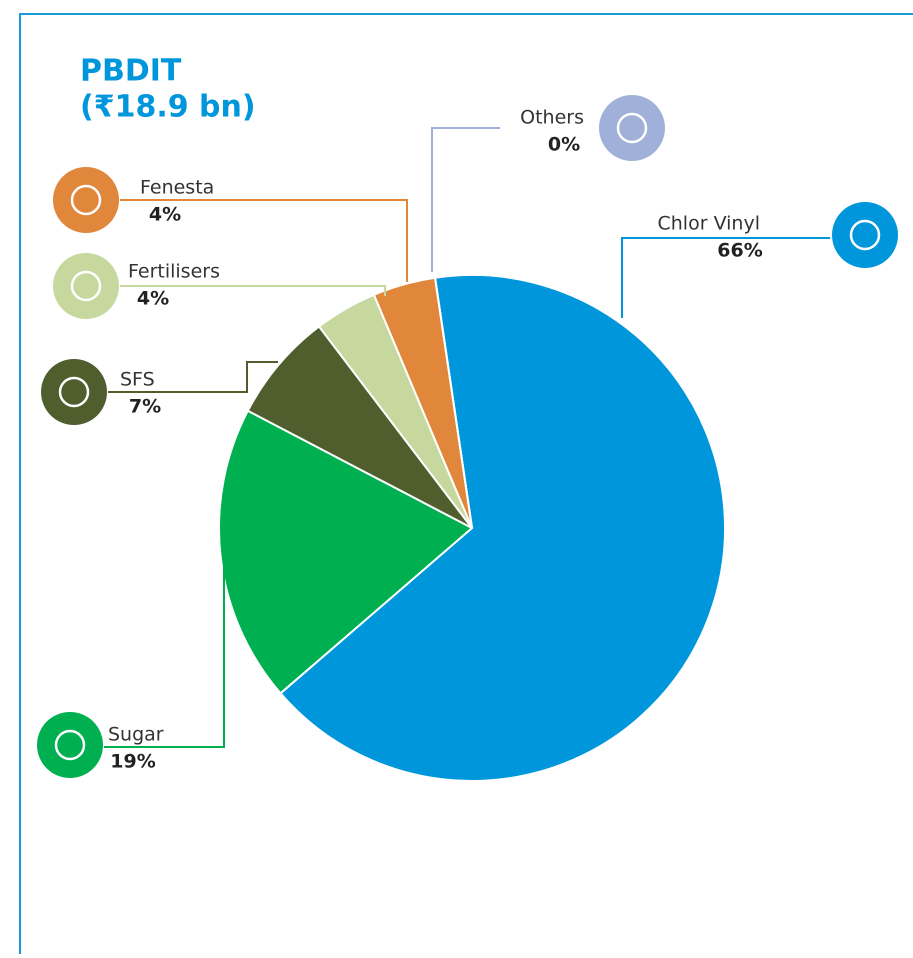  What do you see at coordinates (145, 407) in the screenshot?
I see `value-label: 7%` at bounding box center [145, 407].